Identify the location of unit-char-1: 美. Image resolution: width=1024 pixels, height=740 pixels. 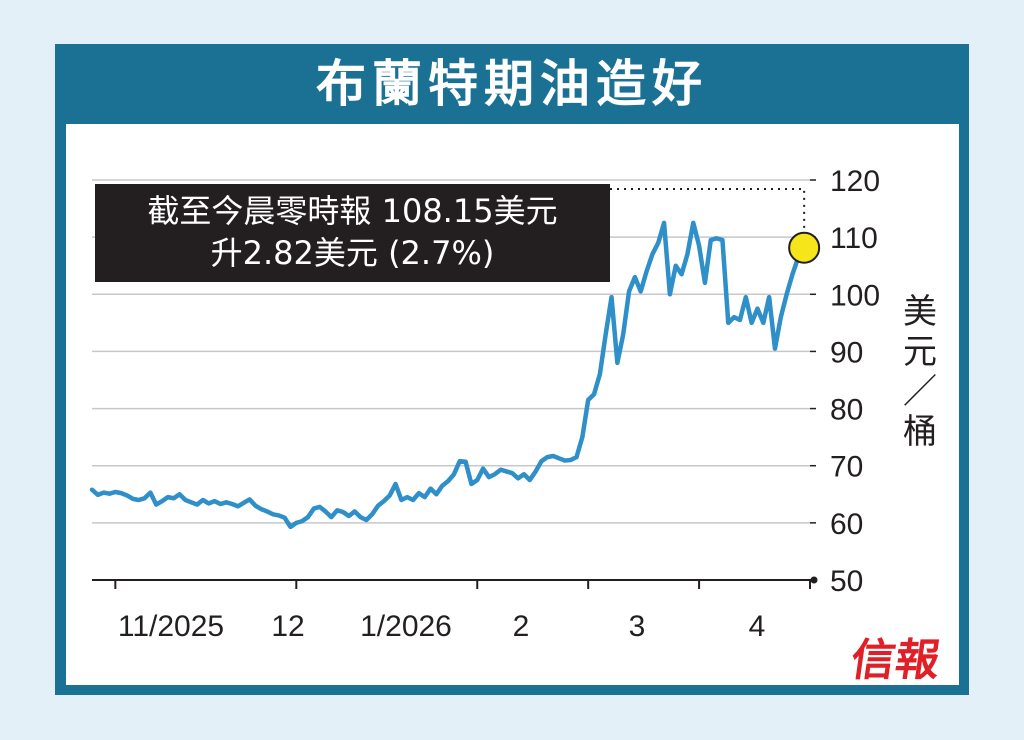
(920, 312).